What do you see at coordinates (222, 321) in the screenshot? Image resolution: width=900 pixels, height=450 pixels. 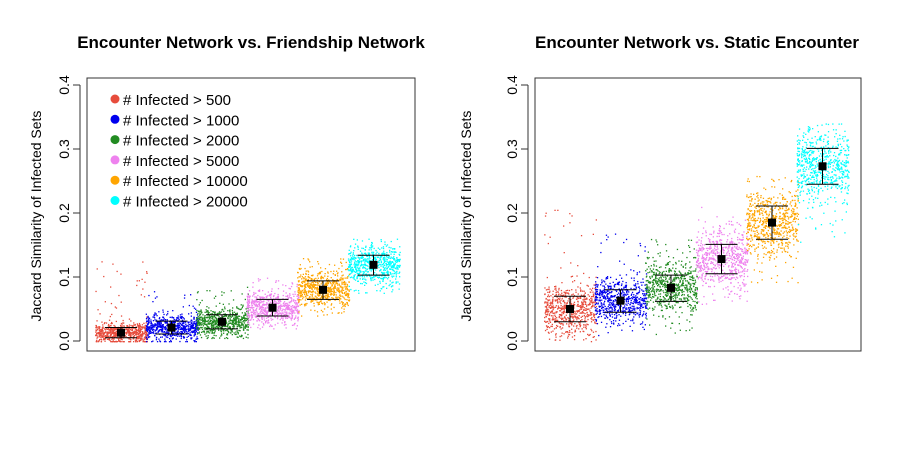 I see `mean-marker` at bounding box center [222, 321].